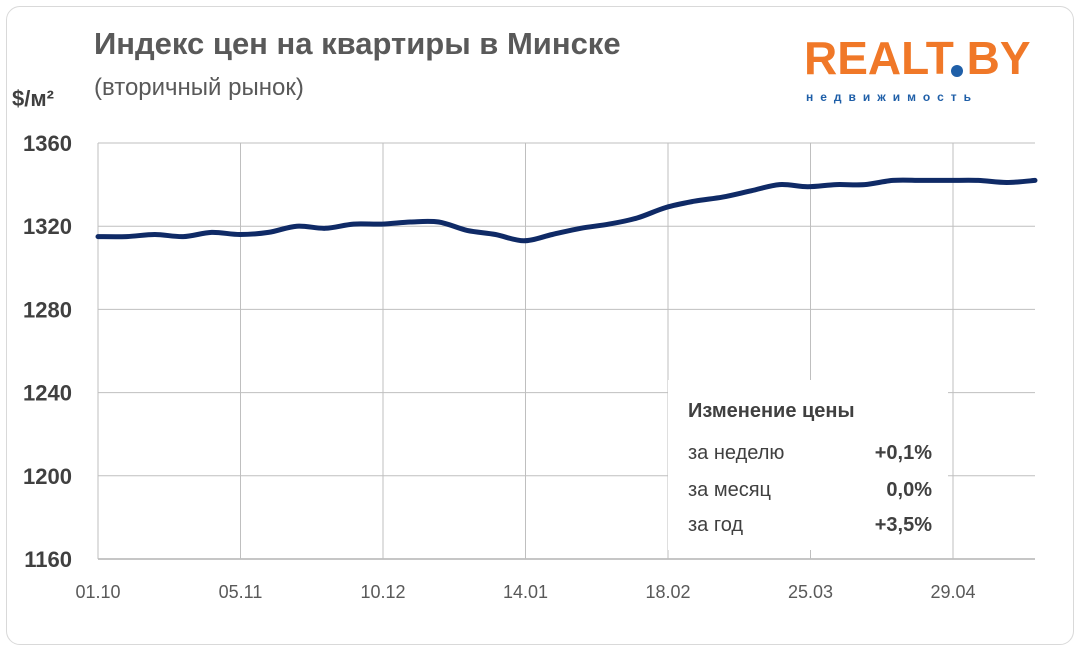  What do you see at coordinates (33, 98) in the screenshot?
I see `y-axis-unit-label: $/м²` at bounding box center [33, 98].